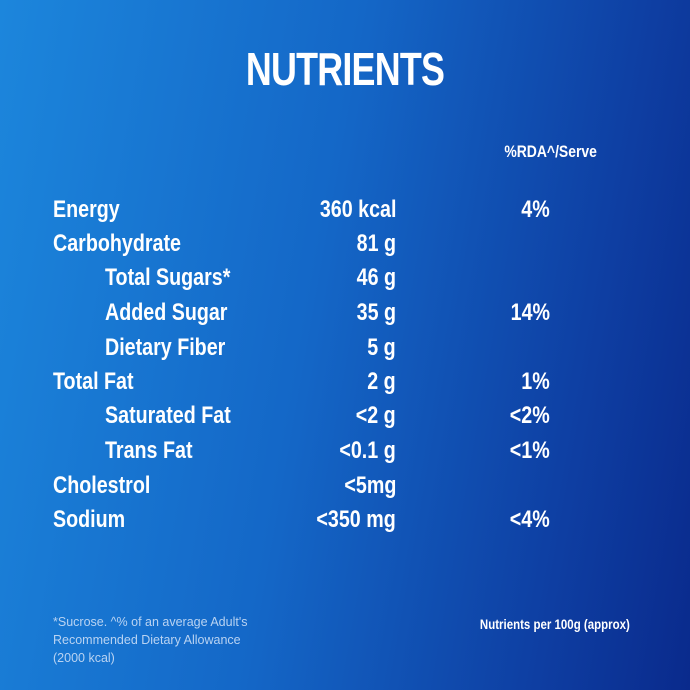 This screenshot has width=690, height=690. I want to click on nutrient-amount: <5mg, so click(370, 485).